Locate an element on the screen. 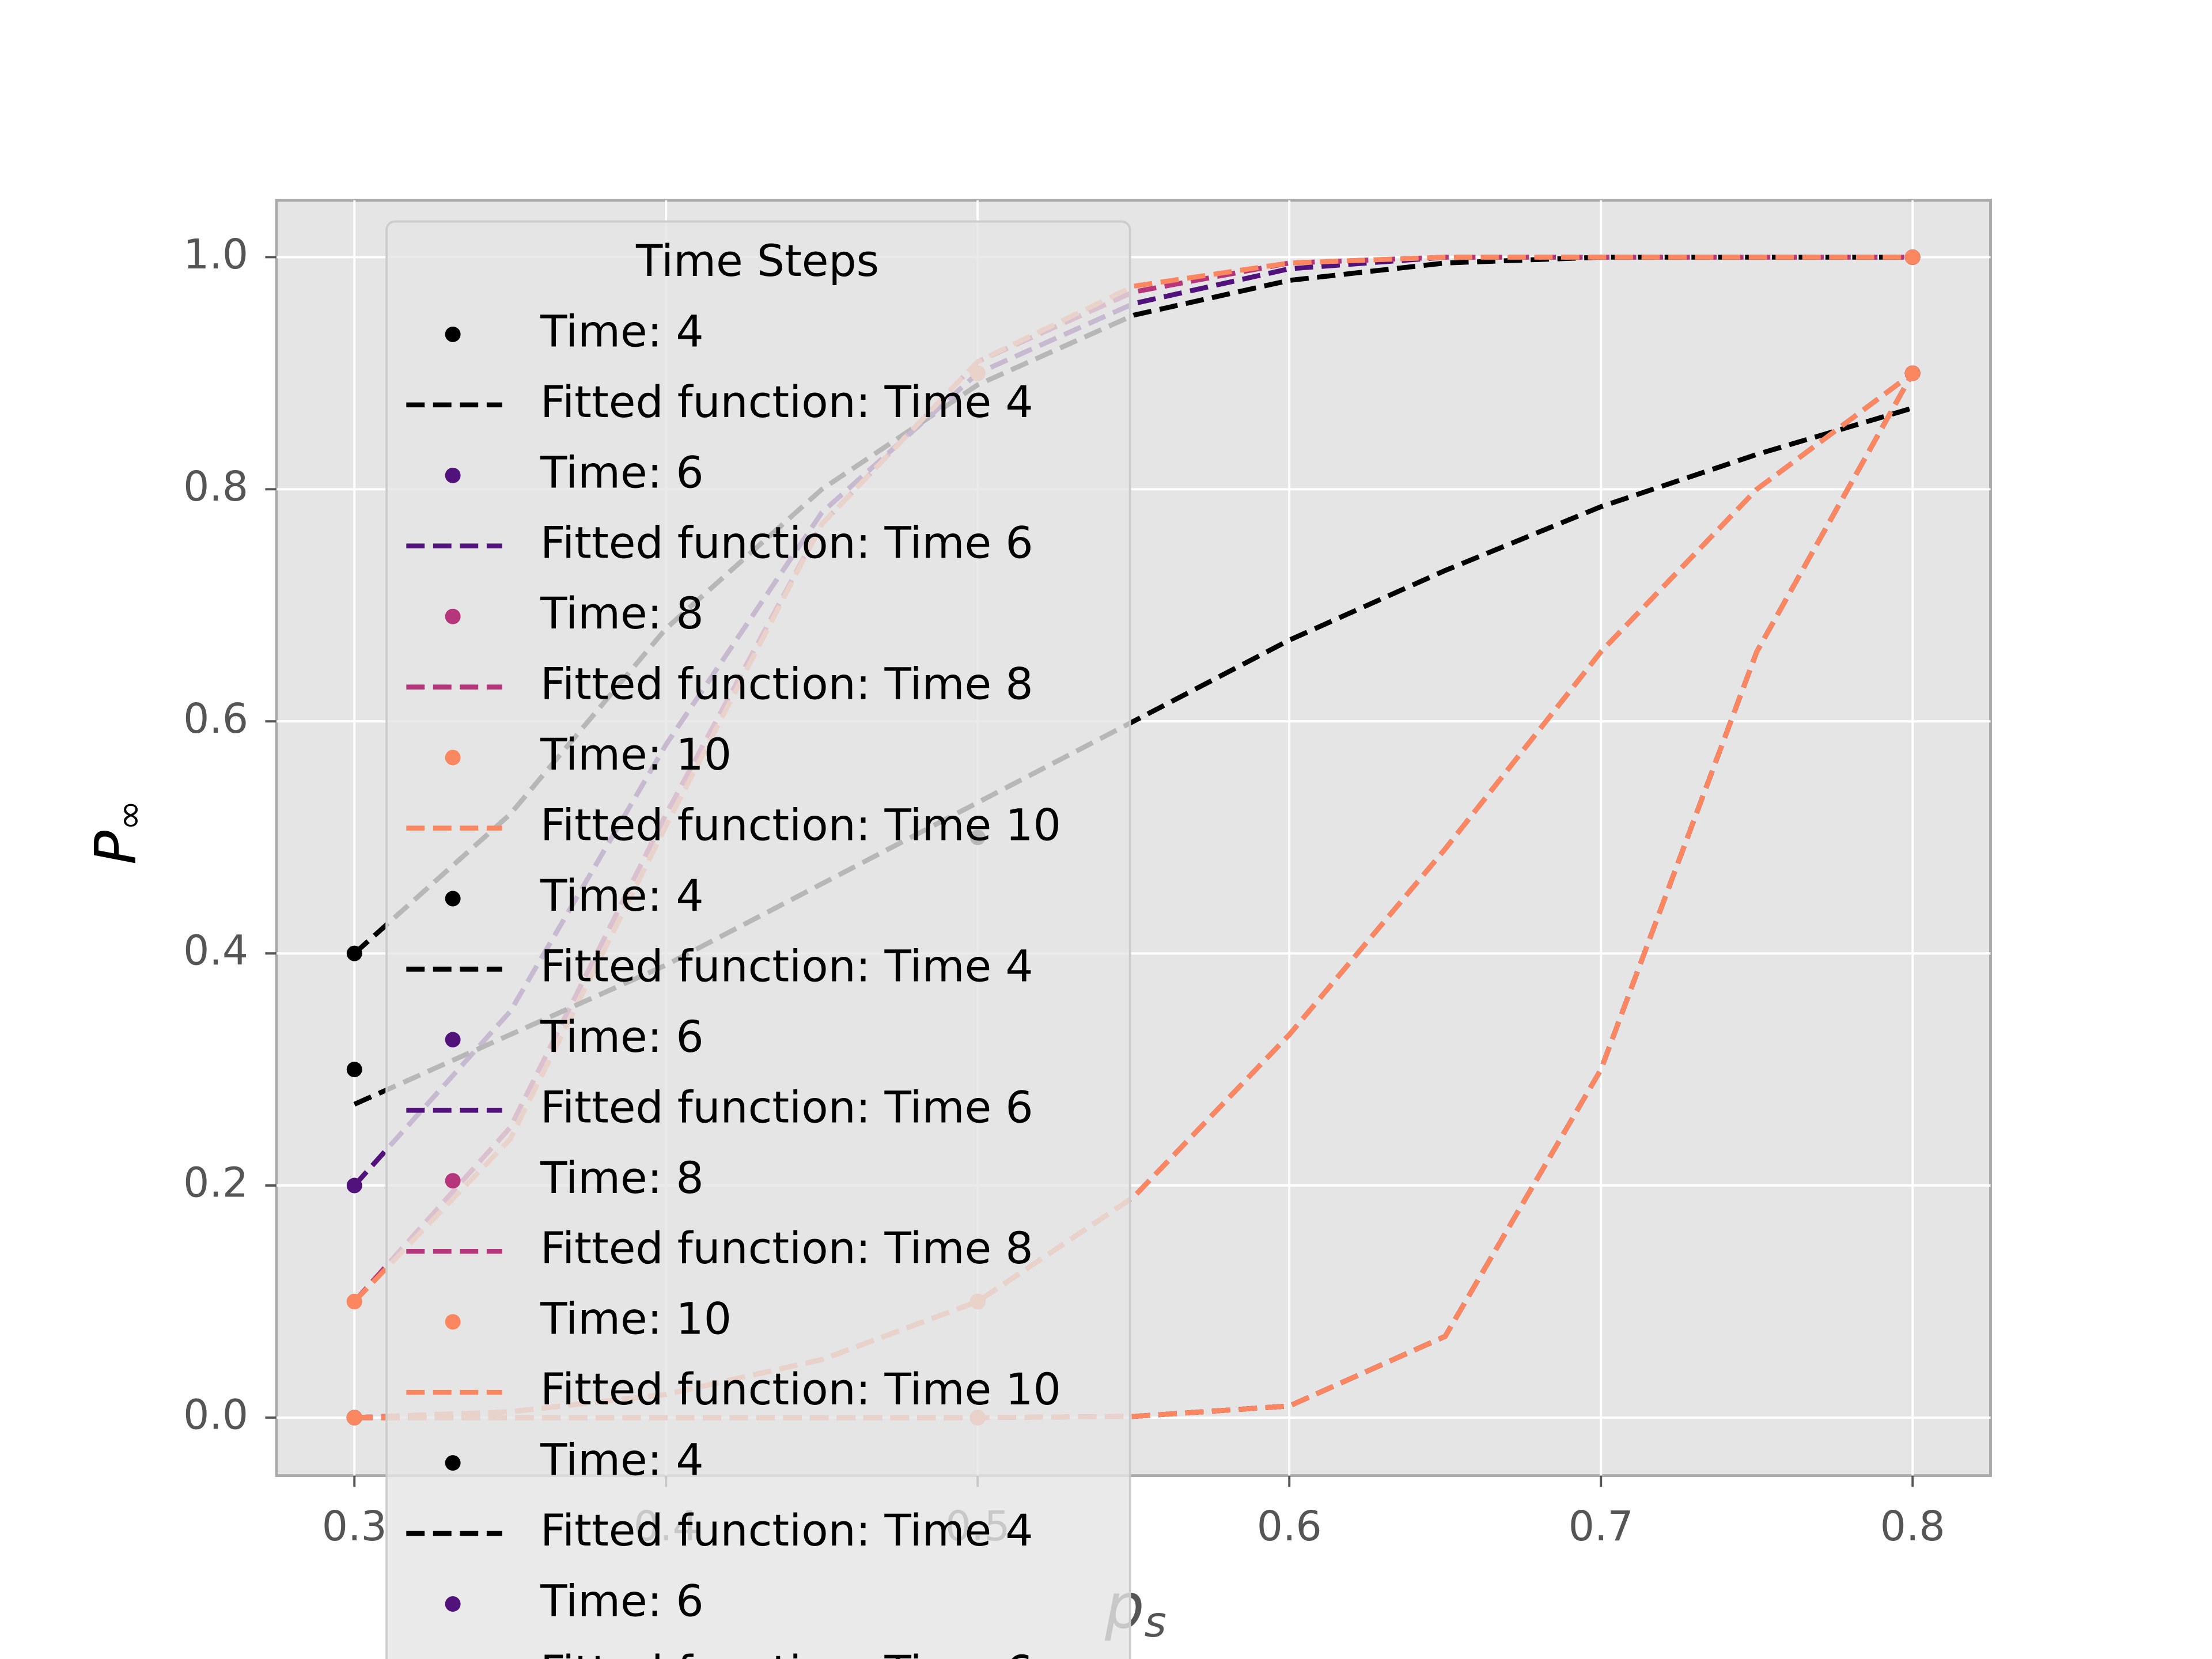 The image size is (2212, 1659). x-tick-label: 0.6 is located at coordinates (1289, 1526).